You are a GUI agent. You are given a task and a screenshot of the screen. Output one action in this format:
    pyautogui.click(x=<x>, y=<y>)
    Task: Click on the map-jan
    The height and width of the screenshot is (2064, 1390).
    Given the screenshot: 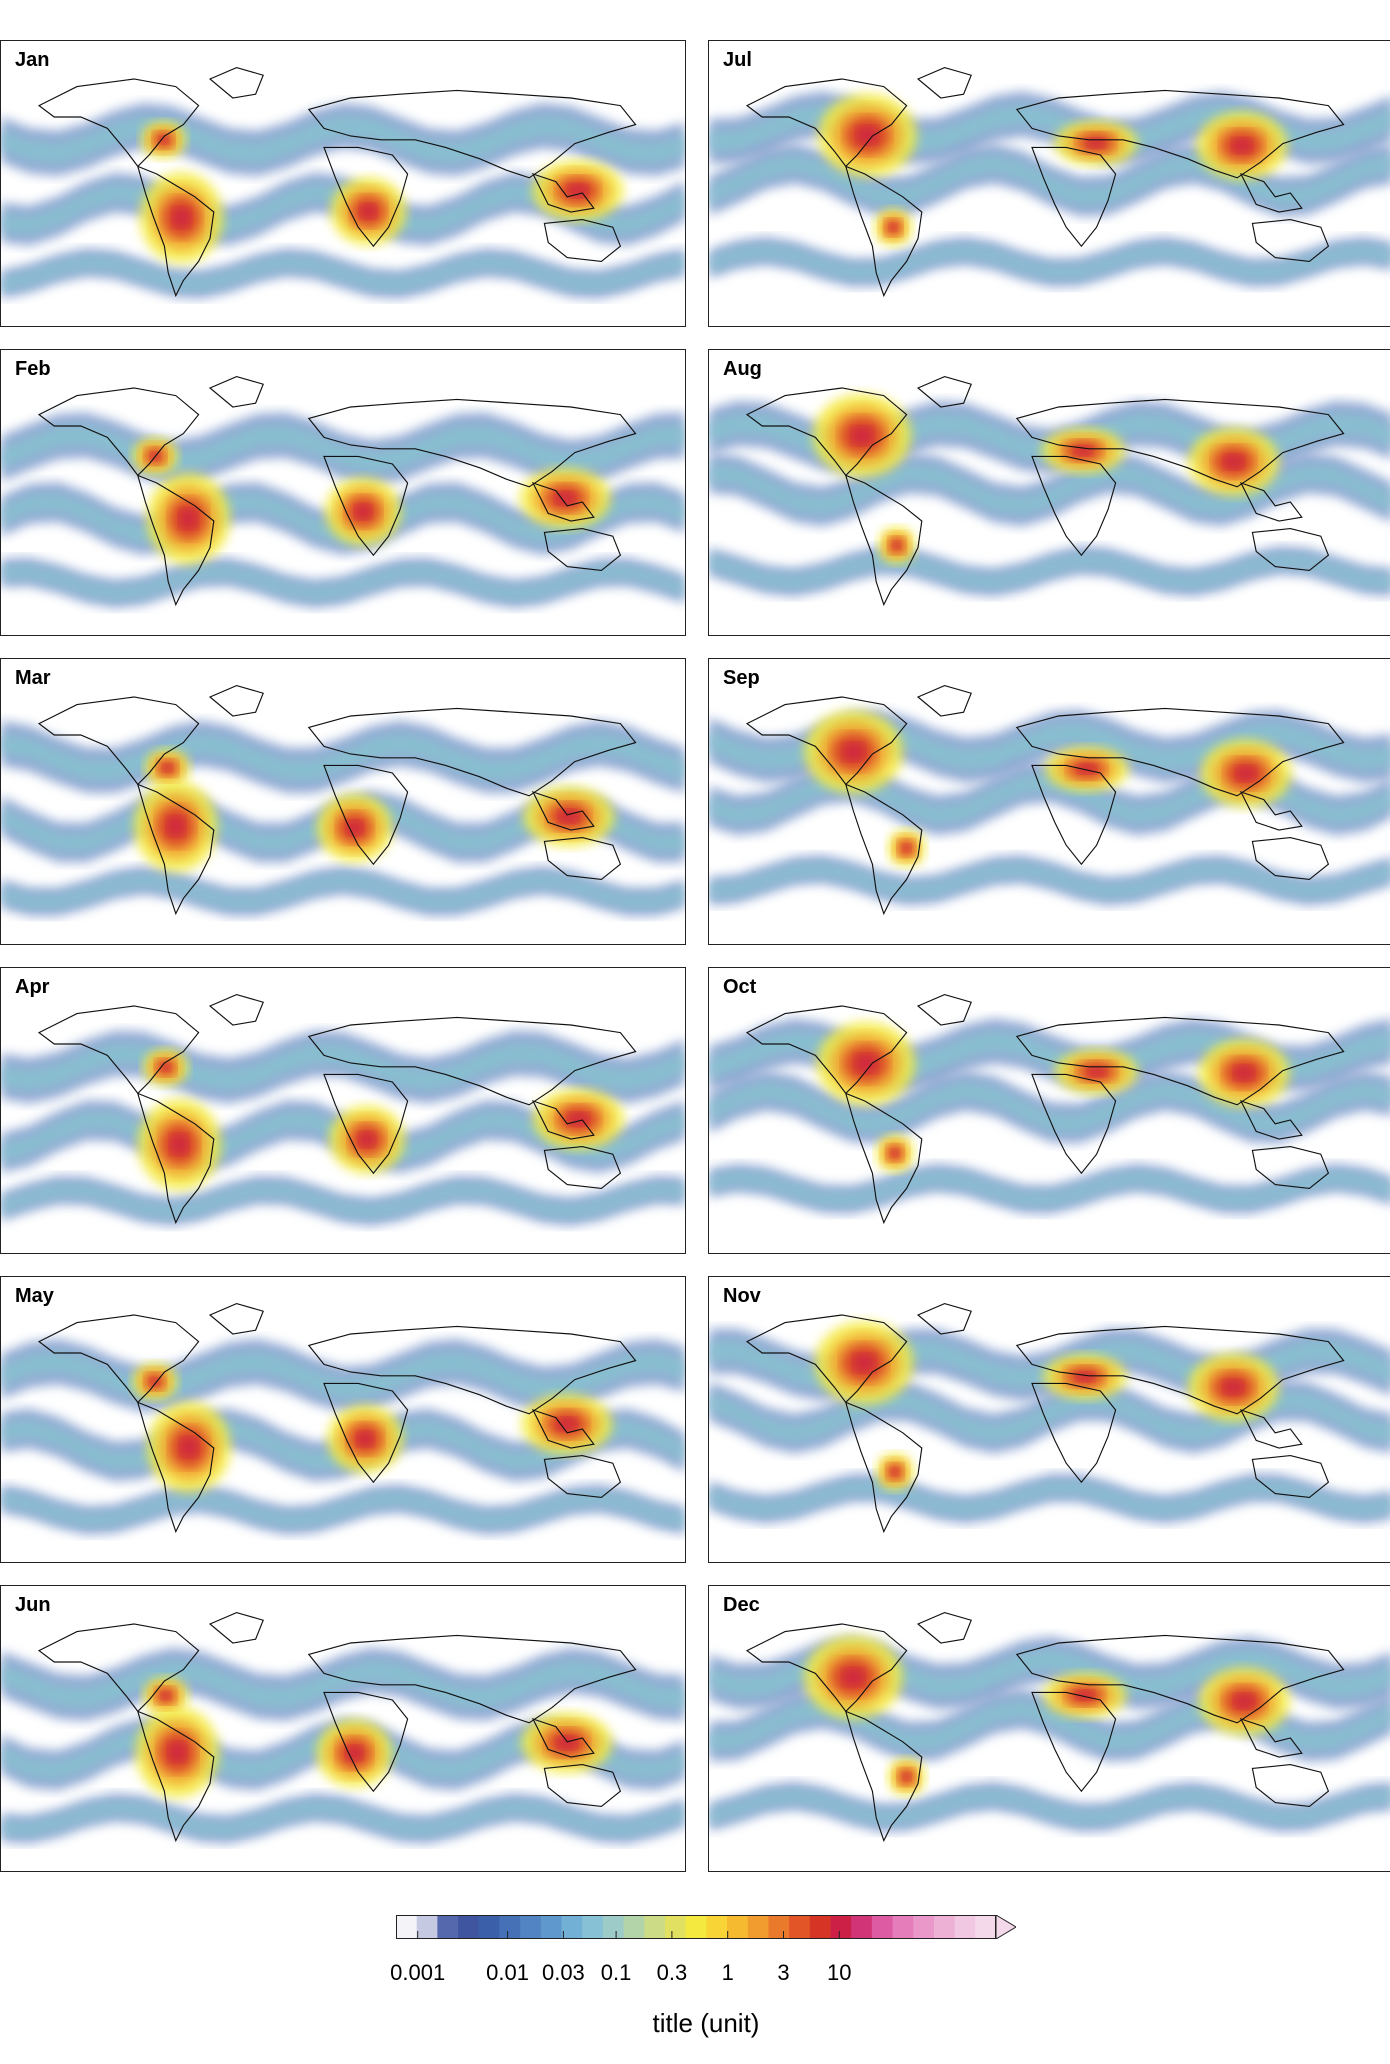 What is the action you would take?
    pyautogui.click(x=343, y=182)
    